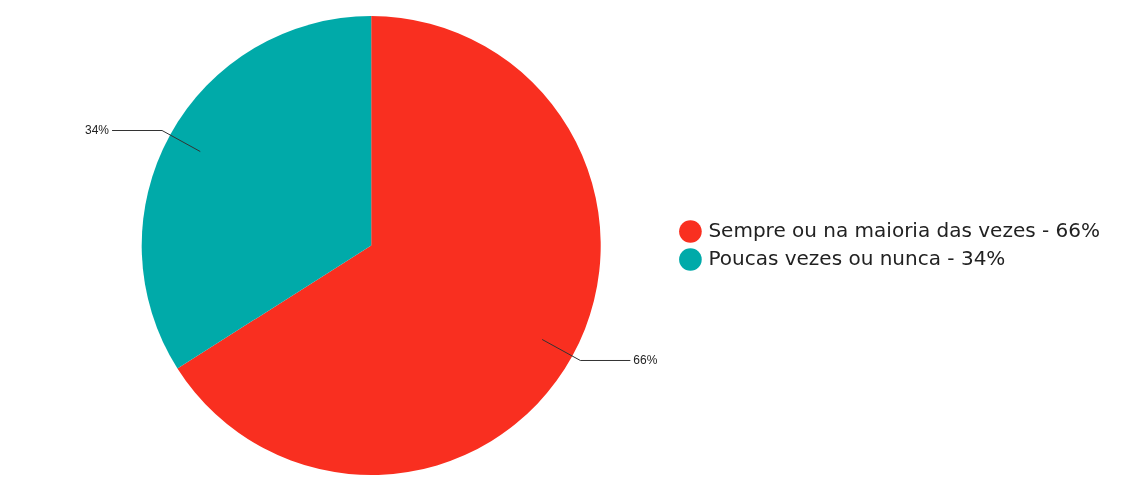  Describe the element at coordinates (857, 257) in the screenshot. I see `legend-label: Poucas vezes ou nunca - 34%` at that location.